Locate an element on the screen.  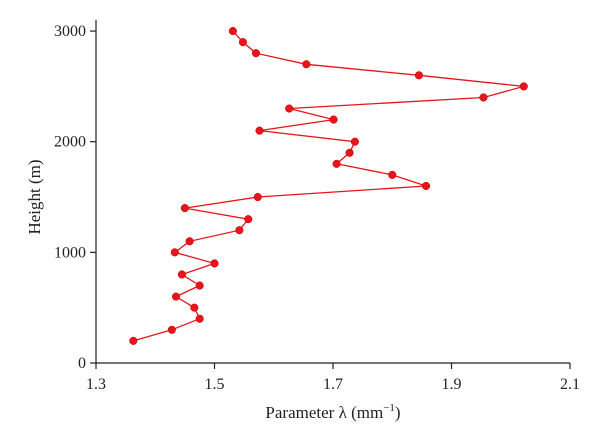
y-tick-label: 0 is located at coordinates (82, 363).